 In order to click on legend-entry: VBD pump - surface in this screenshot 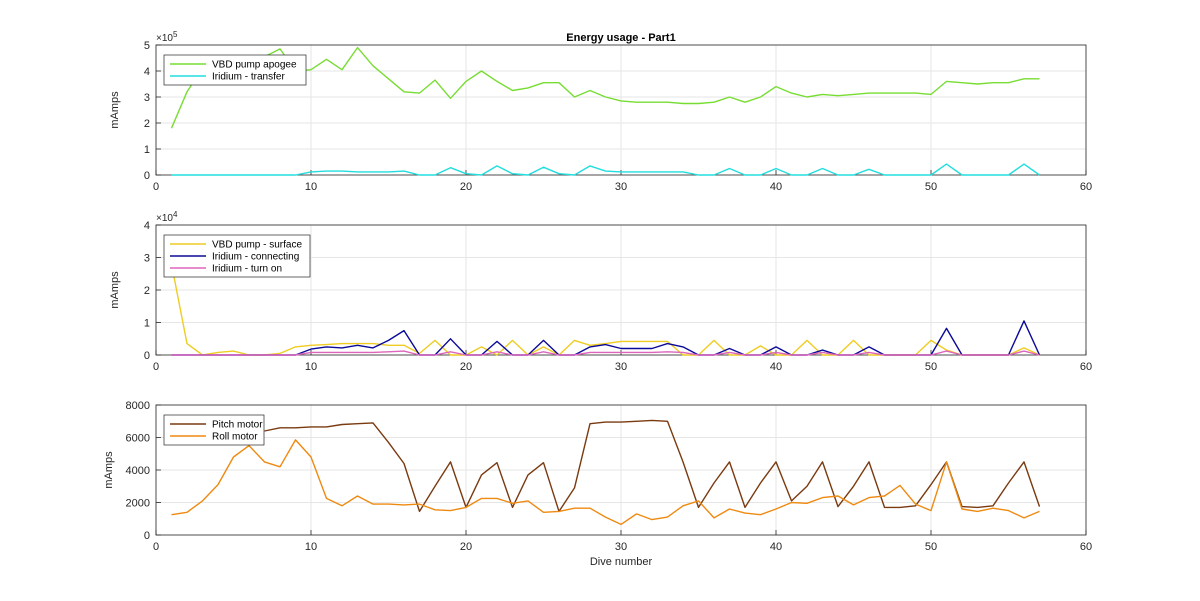, I will do `click(257, 245)`.